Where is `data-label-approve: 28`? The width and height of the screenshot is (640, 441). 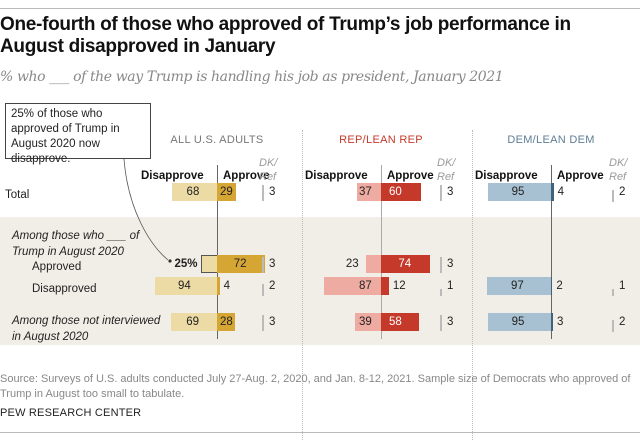 data-label-approve: 28 is located at coordinates (226, 322).